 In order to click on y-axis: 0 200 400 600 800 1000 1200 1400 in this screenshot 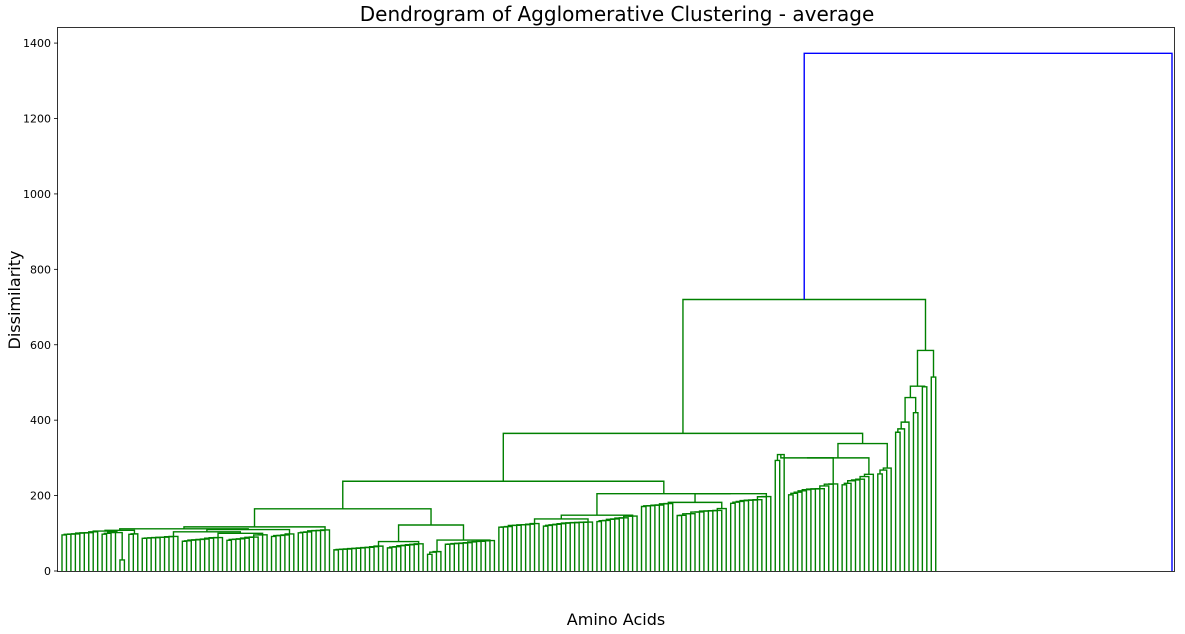, I will do `click(40, 307)`.